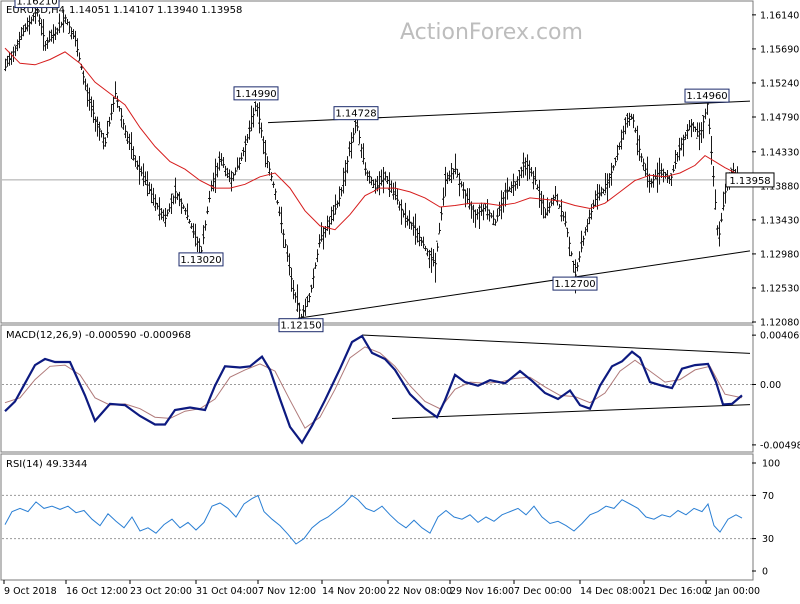 The width and height of the screenshot is (800, 604). What do you see at coordinates (46, 464) in the screenshot?
I see `rsi-label: RSI(14) 49.3344` at bounding box center [46, 464].